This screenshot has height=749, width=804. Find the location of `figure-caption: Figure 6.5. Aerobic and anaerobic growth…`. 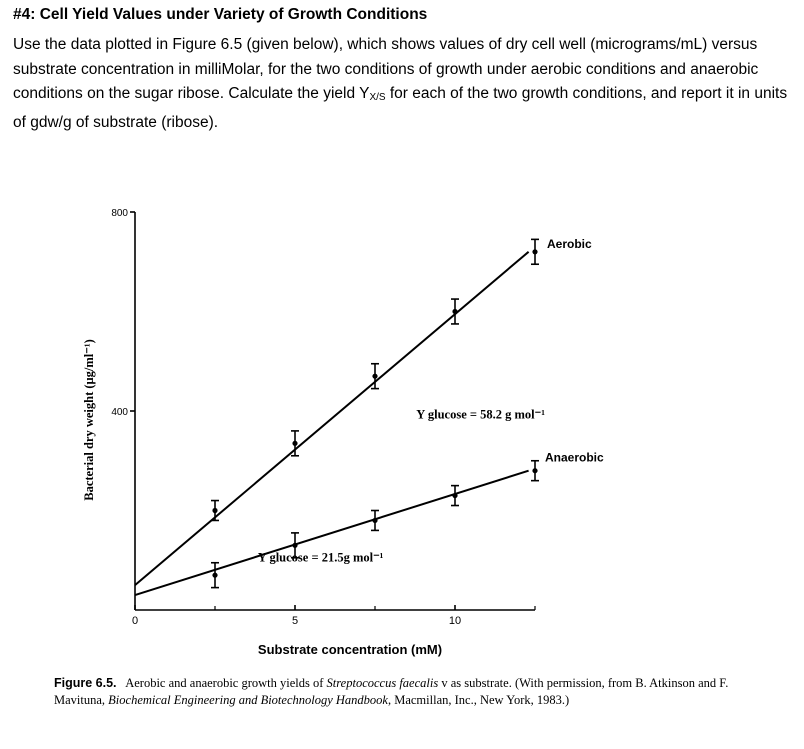

figure-caption: Figure 6.5. Aerobic and anaerobic growth… is located at coordinates (399, 692).